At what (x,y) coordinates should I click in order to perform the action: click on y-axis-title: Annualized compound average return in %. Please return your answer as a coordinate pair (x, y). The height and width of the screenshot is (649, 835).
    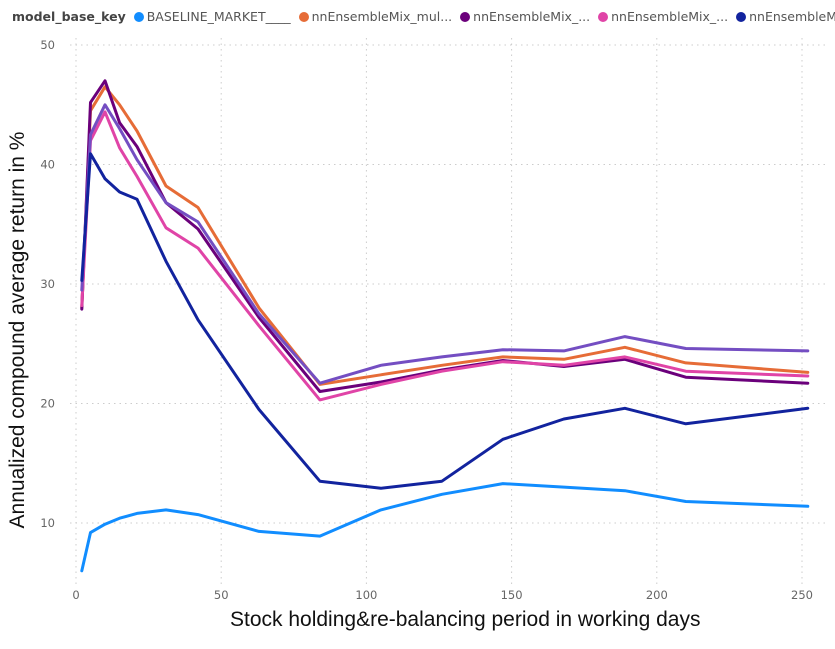
    Looking at the image, I should click on (17, 330).